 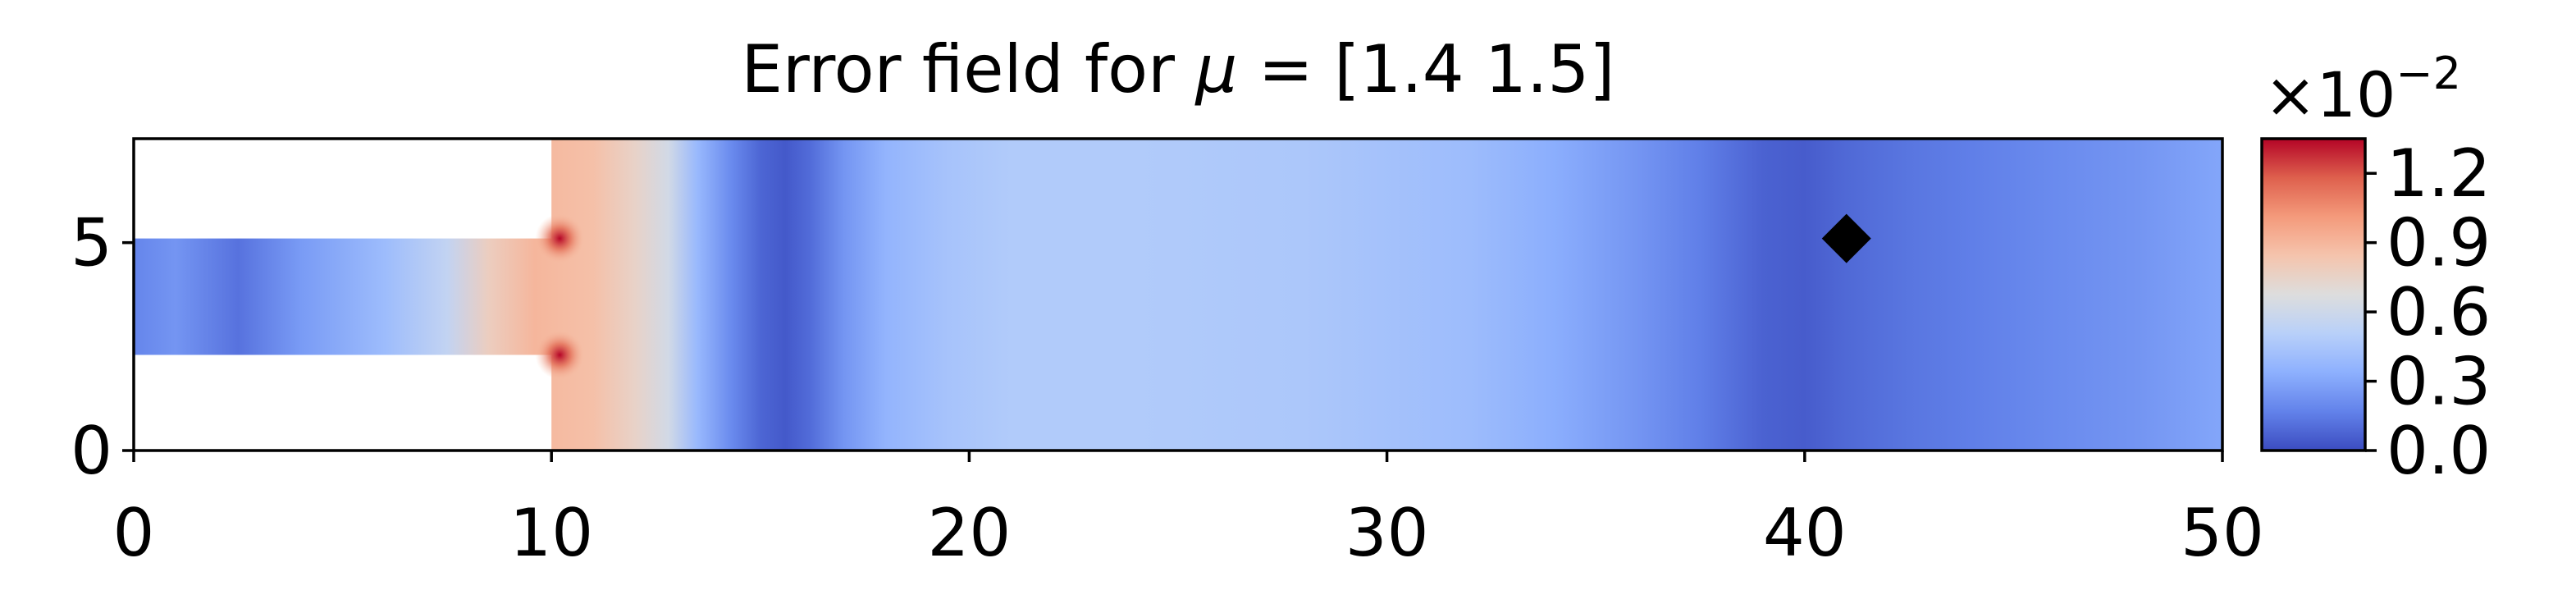 I want to click on x-tick-label: 30, so click(x=1387, y=533).